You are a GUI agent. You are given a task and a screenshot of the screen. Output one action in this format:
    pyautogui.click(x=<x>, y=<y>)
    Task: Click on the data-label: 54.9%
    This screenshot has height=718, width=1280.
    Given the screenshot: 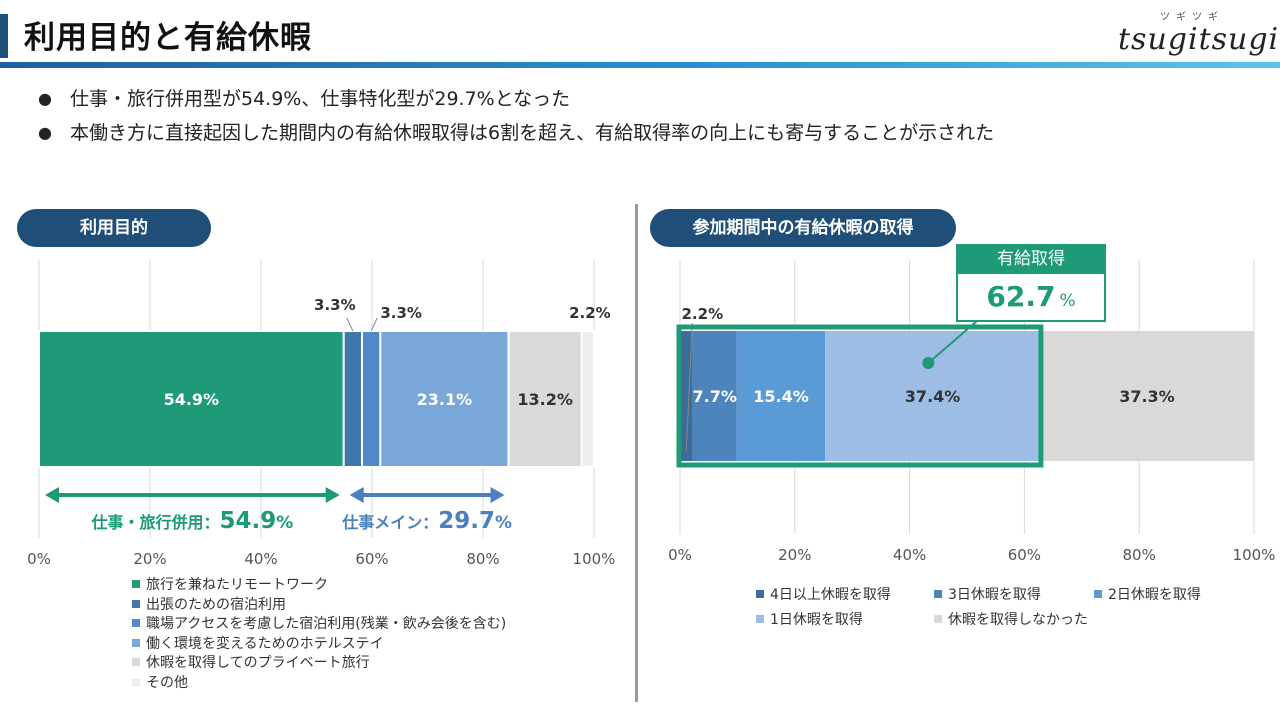 What is the action you would take?
    pyautogui.click(x=192, y=399)
    